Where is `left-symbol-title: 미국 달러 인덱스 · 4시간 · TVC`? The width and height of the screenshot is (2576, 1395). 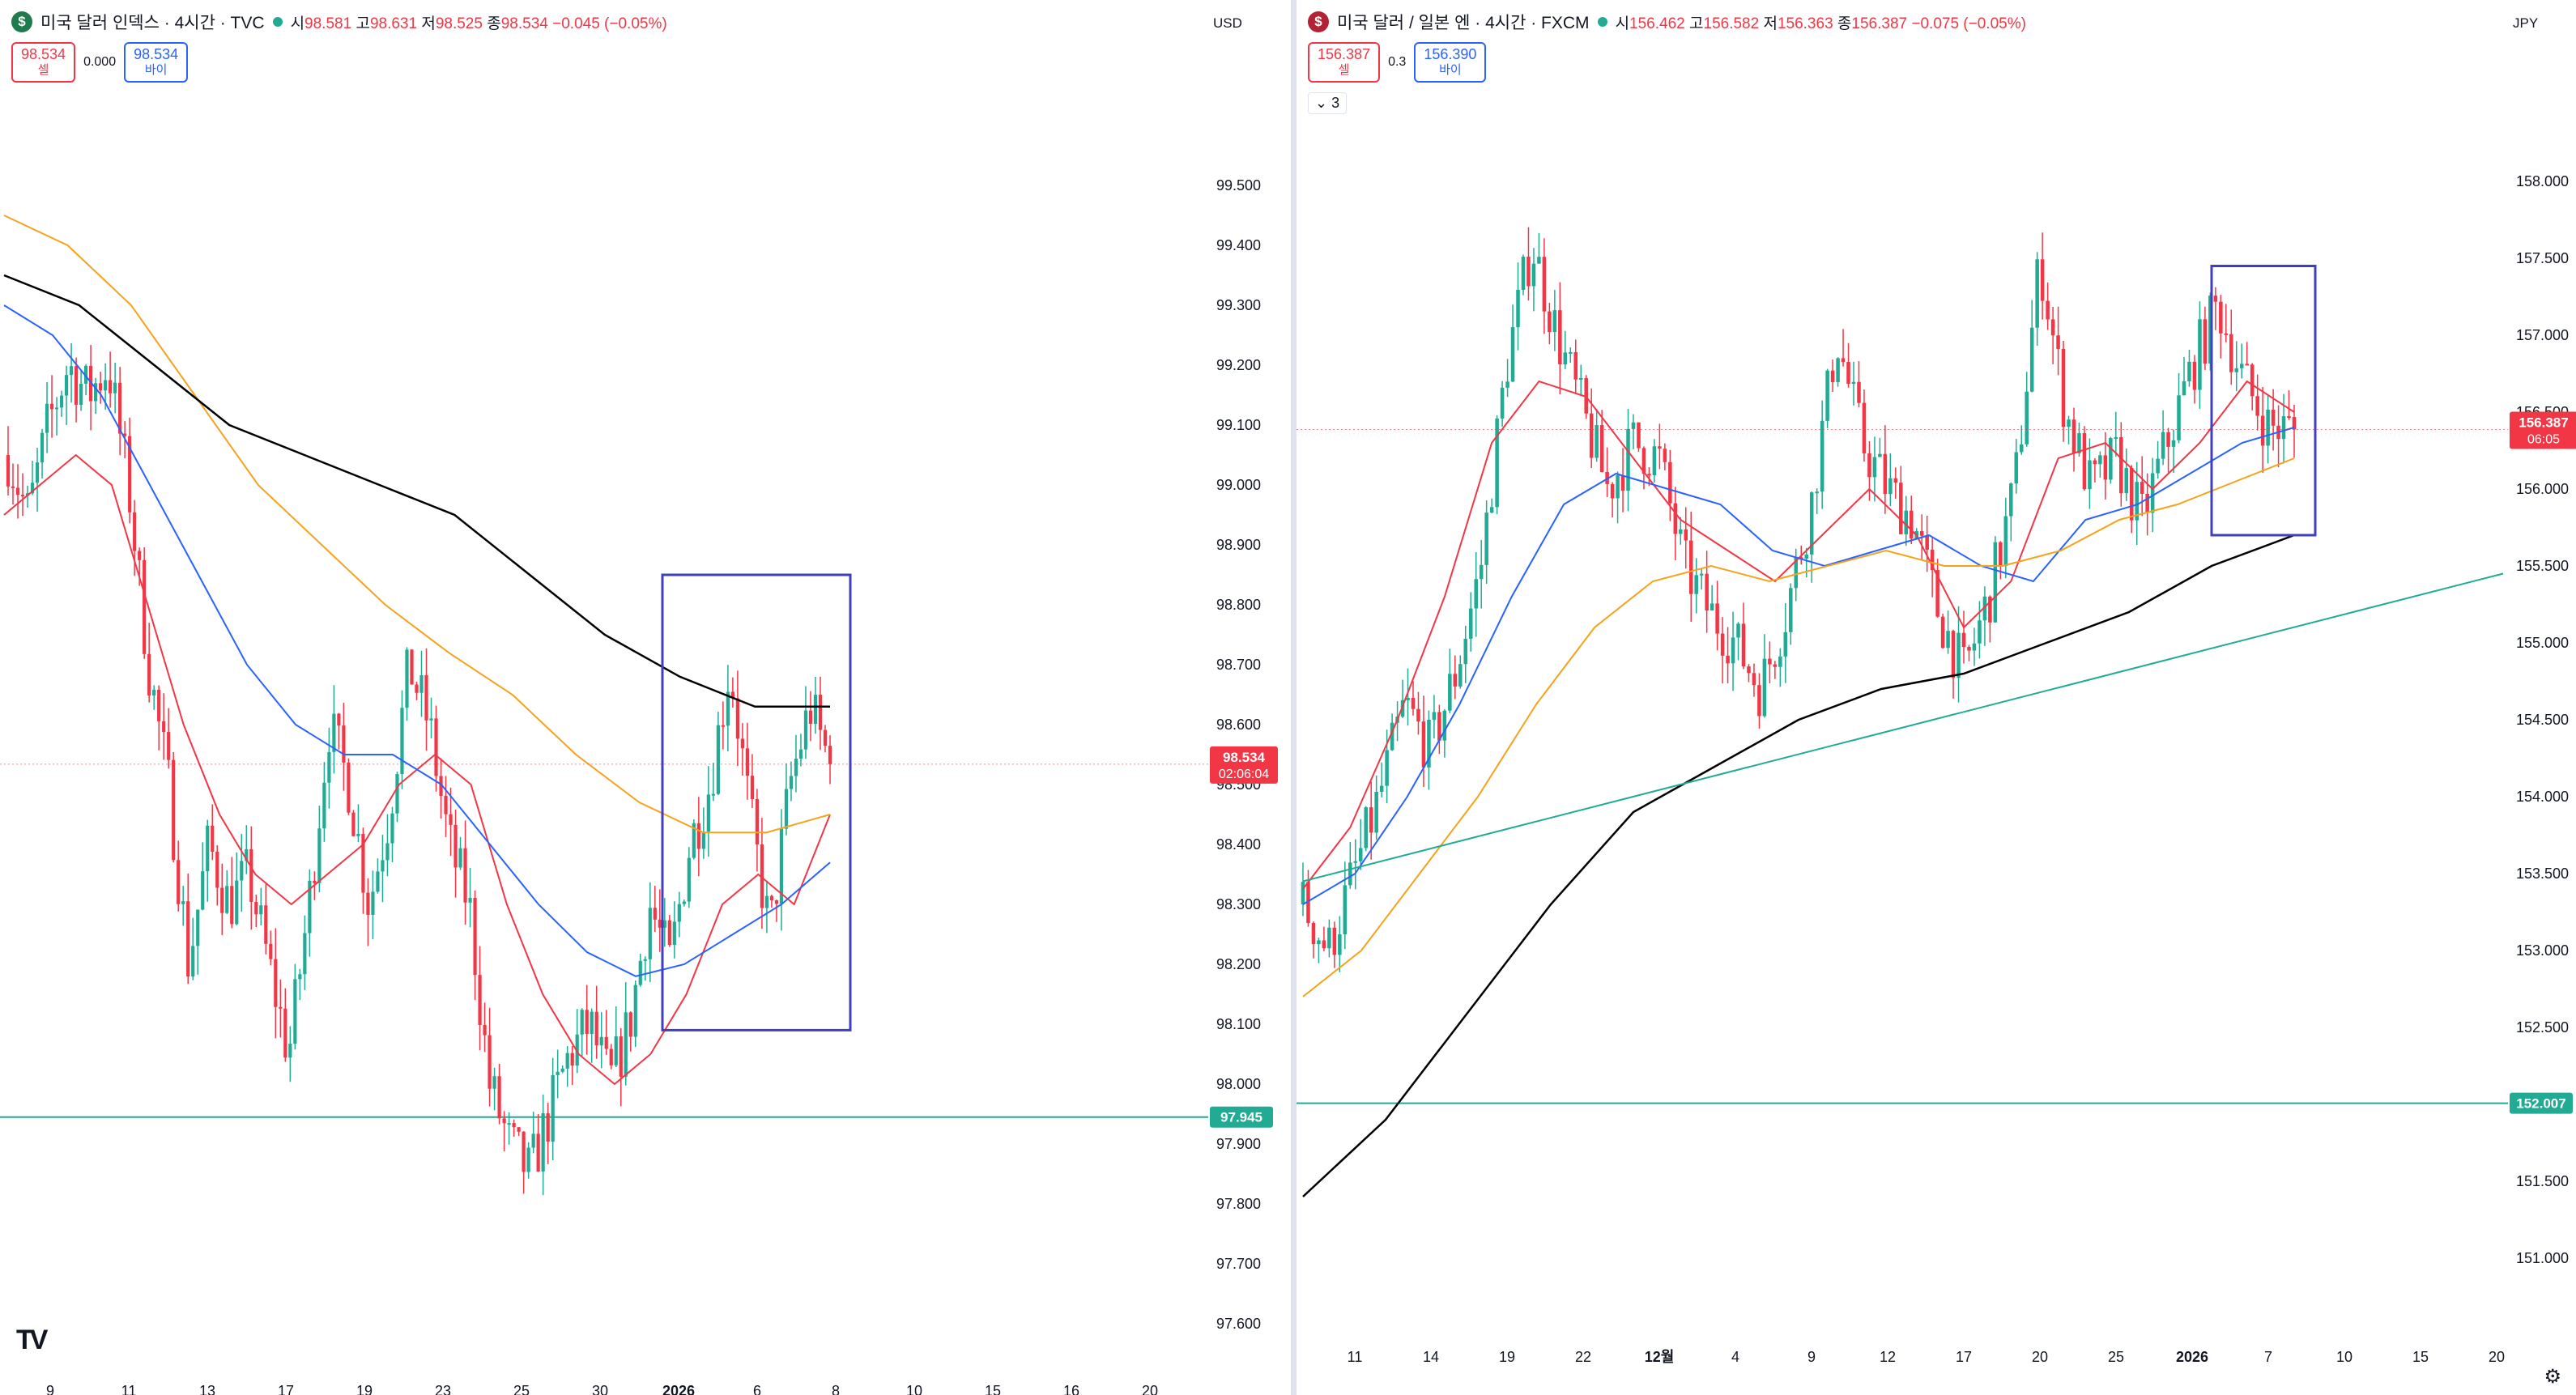 left-symbol-title: 미국 달러 인덱스 · 4시간 · TVC is located at coordinates (152, 23).